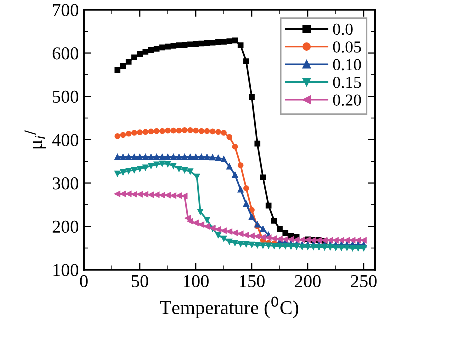  Describe the element at coordinates (308, 281) in the screenshot. I see `x-tick-label: 200` at that location.